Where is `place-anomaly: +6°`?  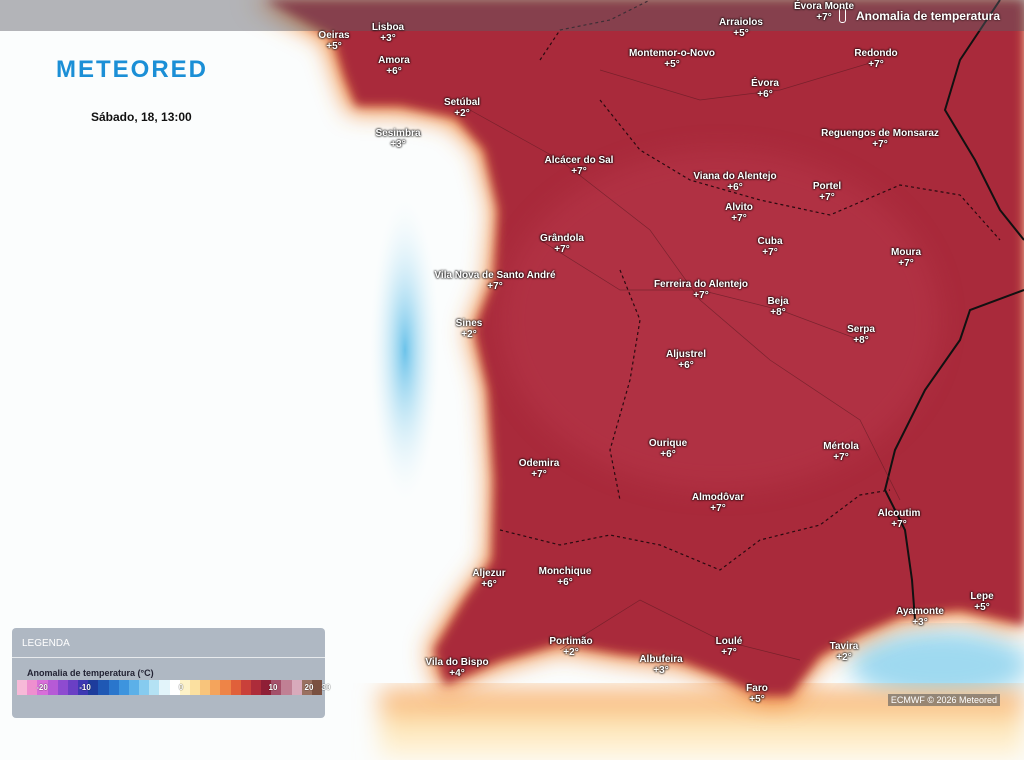
place-anomaly: +6° is located at coordinates (765, 94).